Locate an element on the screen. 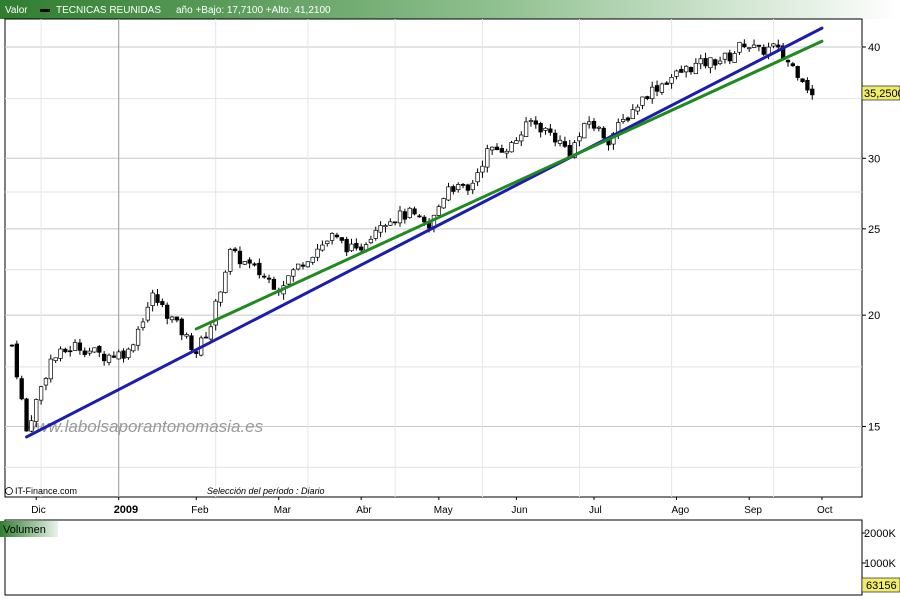  x-tick-label: Dic is located at coordinates (38, 510).